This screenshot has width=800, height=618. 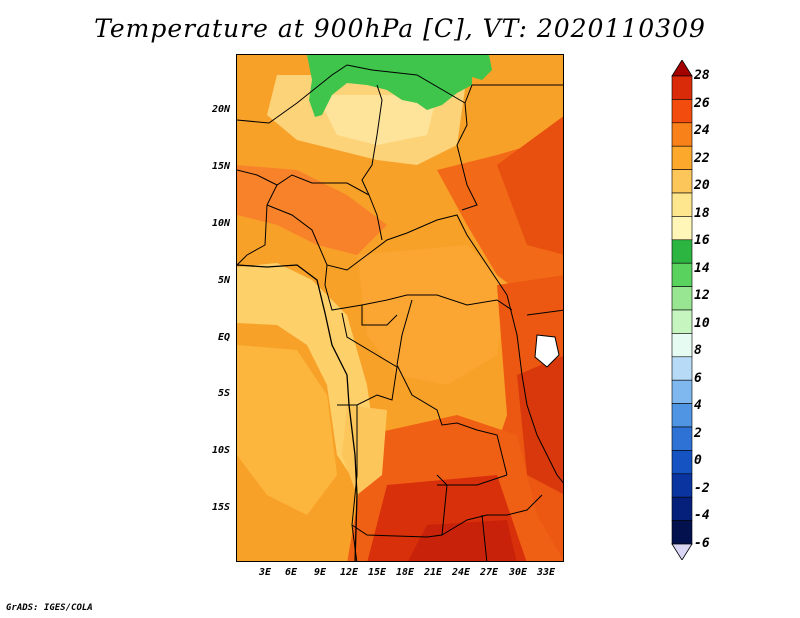 I want to click on colorbar-label: 0, so click(x=698, y=461).